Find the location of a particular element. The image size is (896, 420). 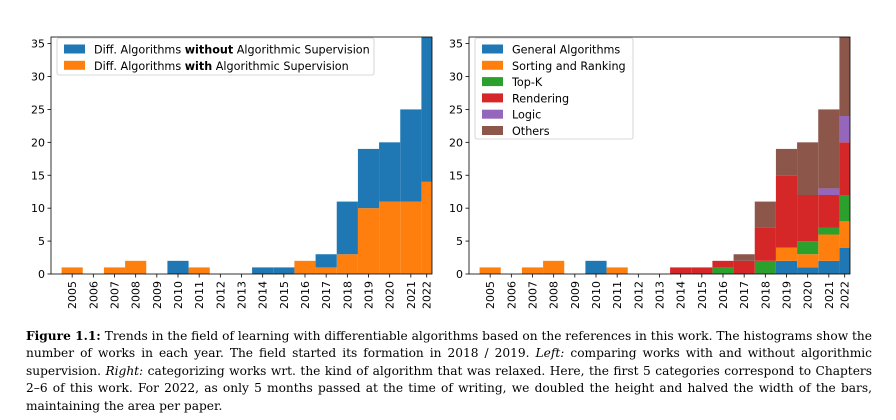

bar-sorting-and-ranking-2008 is located at coordinates (554, 267).